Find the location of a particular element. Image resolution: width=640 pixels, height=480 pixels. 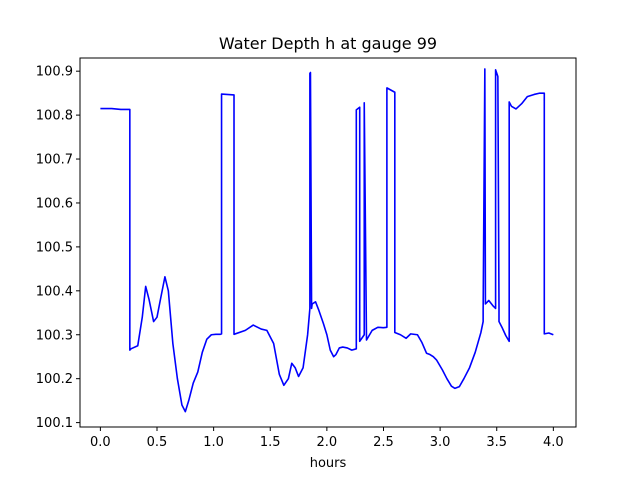

x-tick-label: 4.0 is located at coordinates (553, 442).